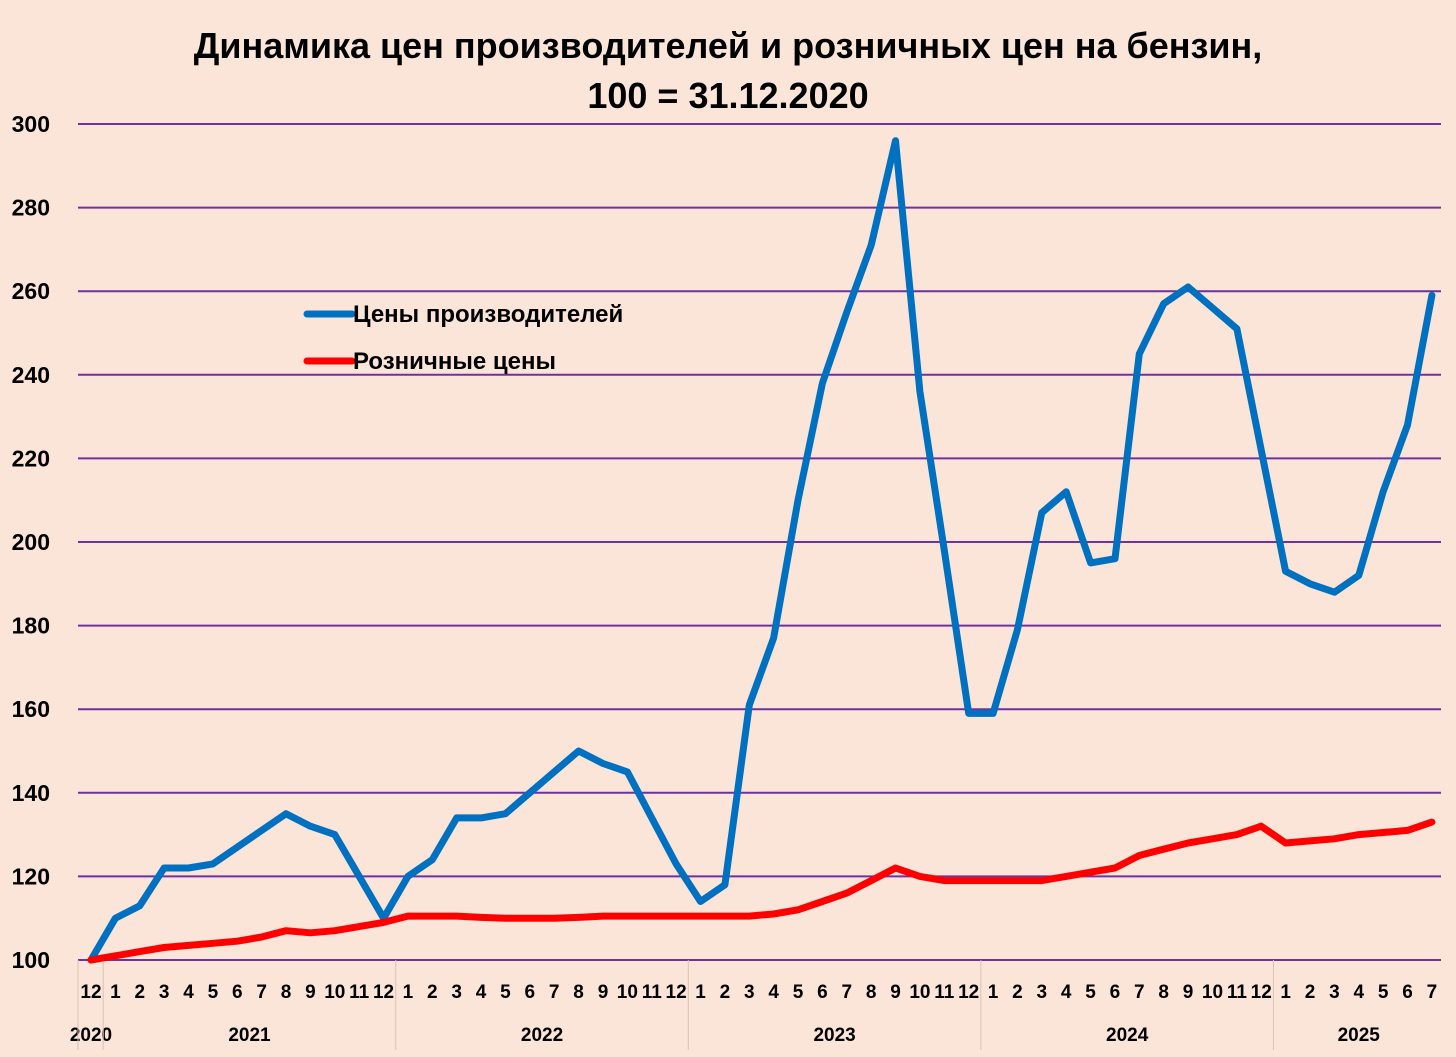 The width and height of the screenshot is (1456, 1057). I want to click on y-tick-label: 300, so click(31, 124).